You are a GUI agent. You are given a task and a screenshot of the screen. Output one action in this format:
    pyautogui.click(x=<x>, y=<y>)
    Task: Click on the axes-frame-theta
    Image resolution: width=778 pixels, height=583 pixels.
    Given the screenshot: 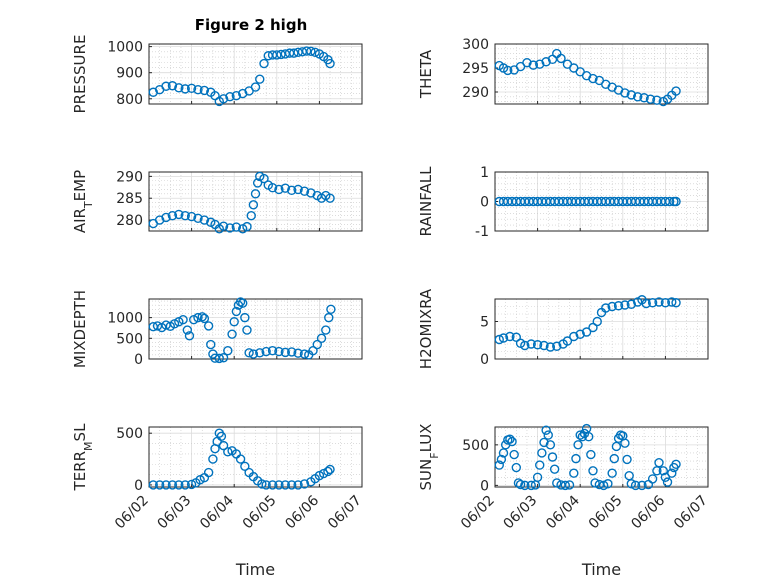 What is the action you would take?
    pyautogui.click(x=601, y=74)
    